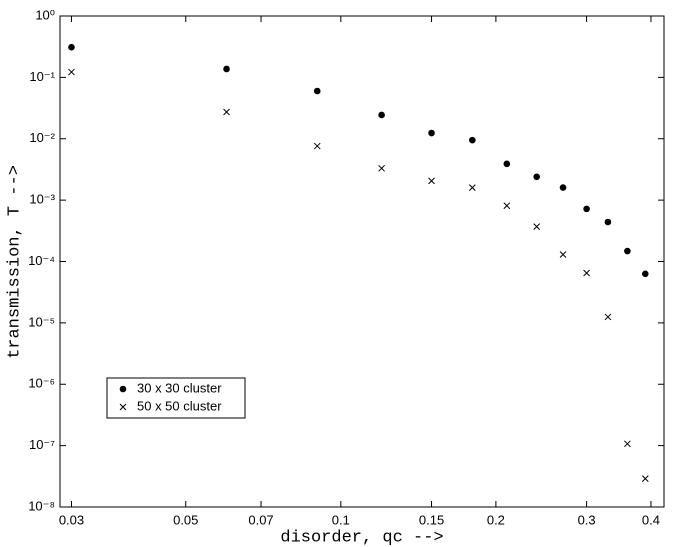 The image size is (684, 547). Describe the element at coordinates (179, 405) in the screenshot. I see `legend-label: 50 x 50 cluster` at that location.